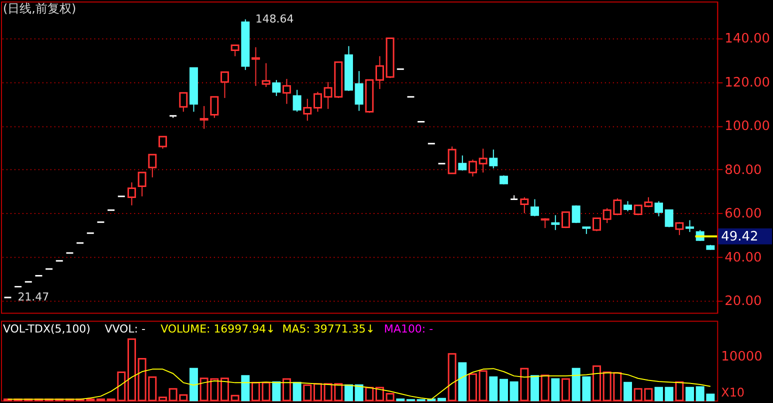 The height and width of the screenshot is (403, 773). I want to click on y-tick-label: 40.00, so click(743, 258).